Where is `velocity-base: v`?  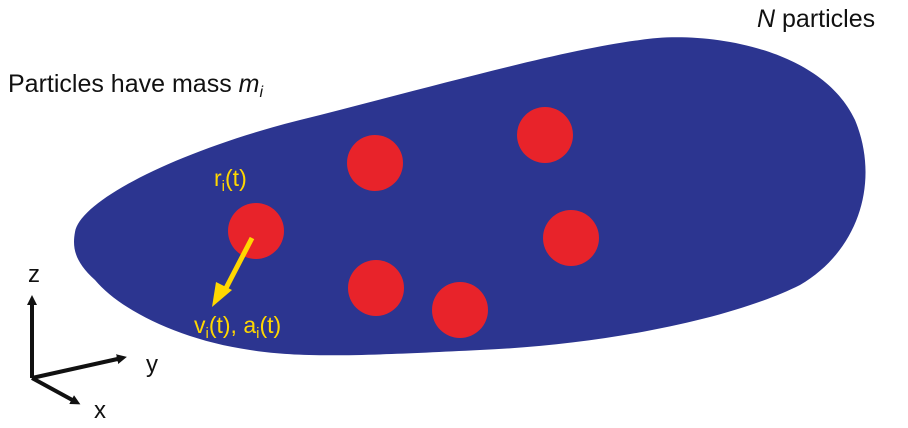 velocity-base: v is located at coordinates (200, 325).